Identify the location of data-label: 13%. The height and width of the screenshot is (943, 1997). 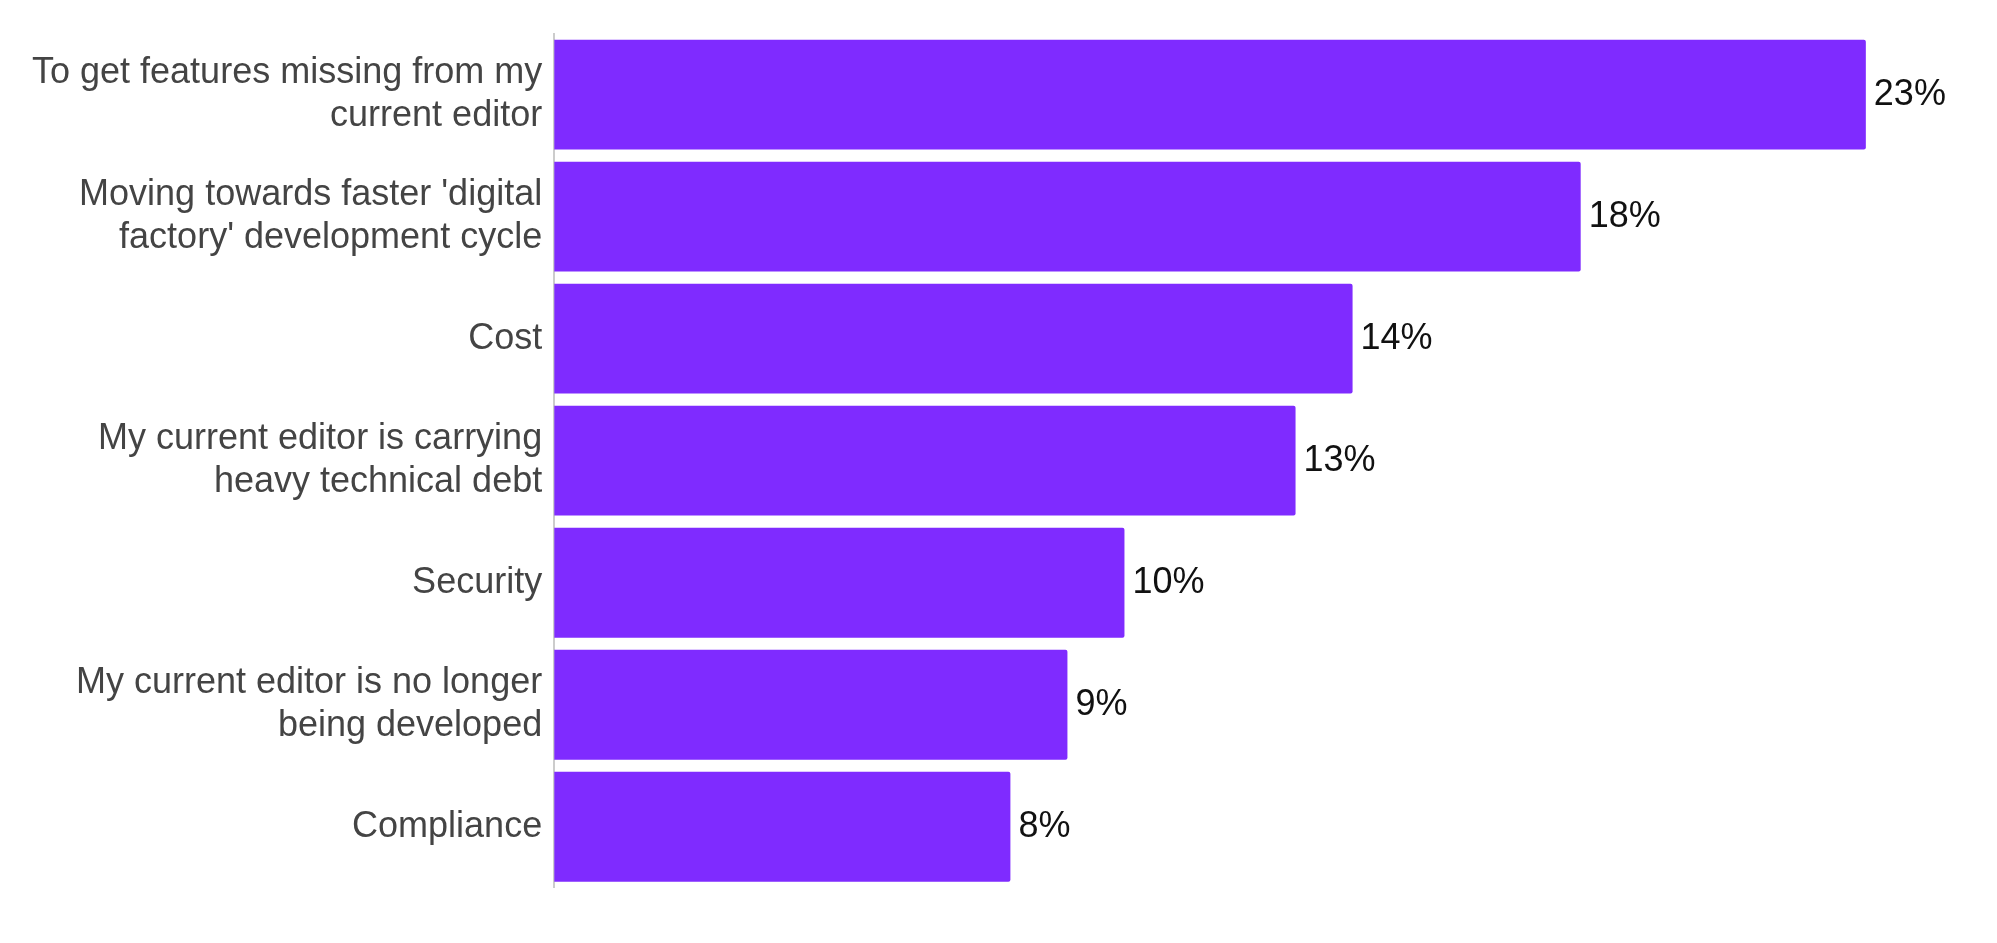
(1339, 458).